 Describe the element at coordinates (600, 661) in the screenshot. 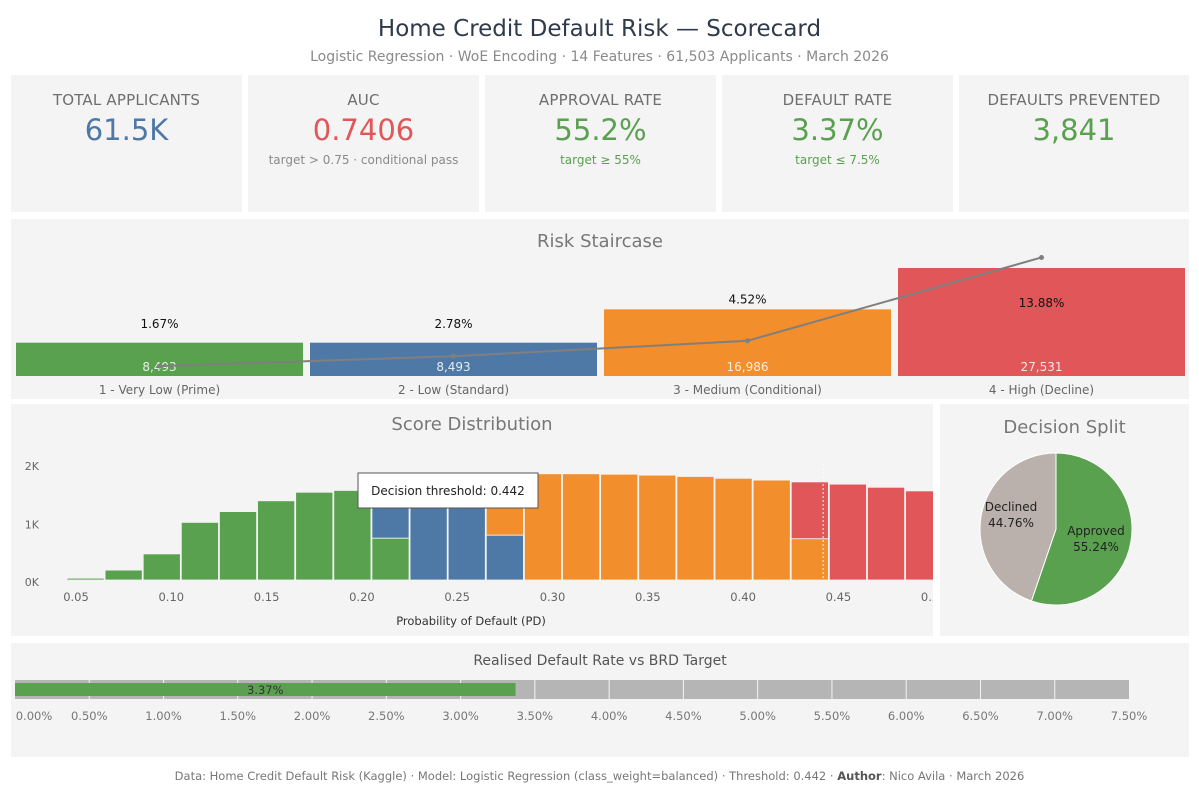

I see `bullet-title: Realised Default Rate vs BRD Target` at that location.